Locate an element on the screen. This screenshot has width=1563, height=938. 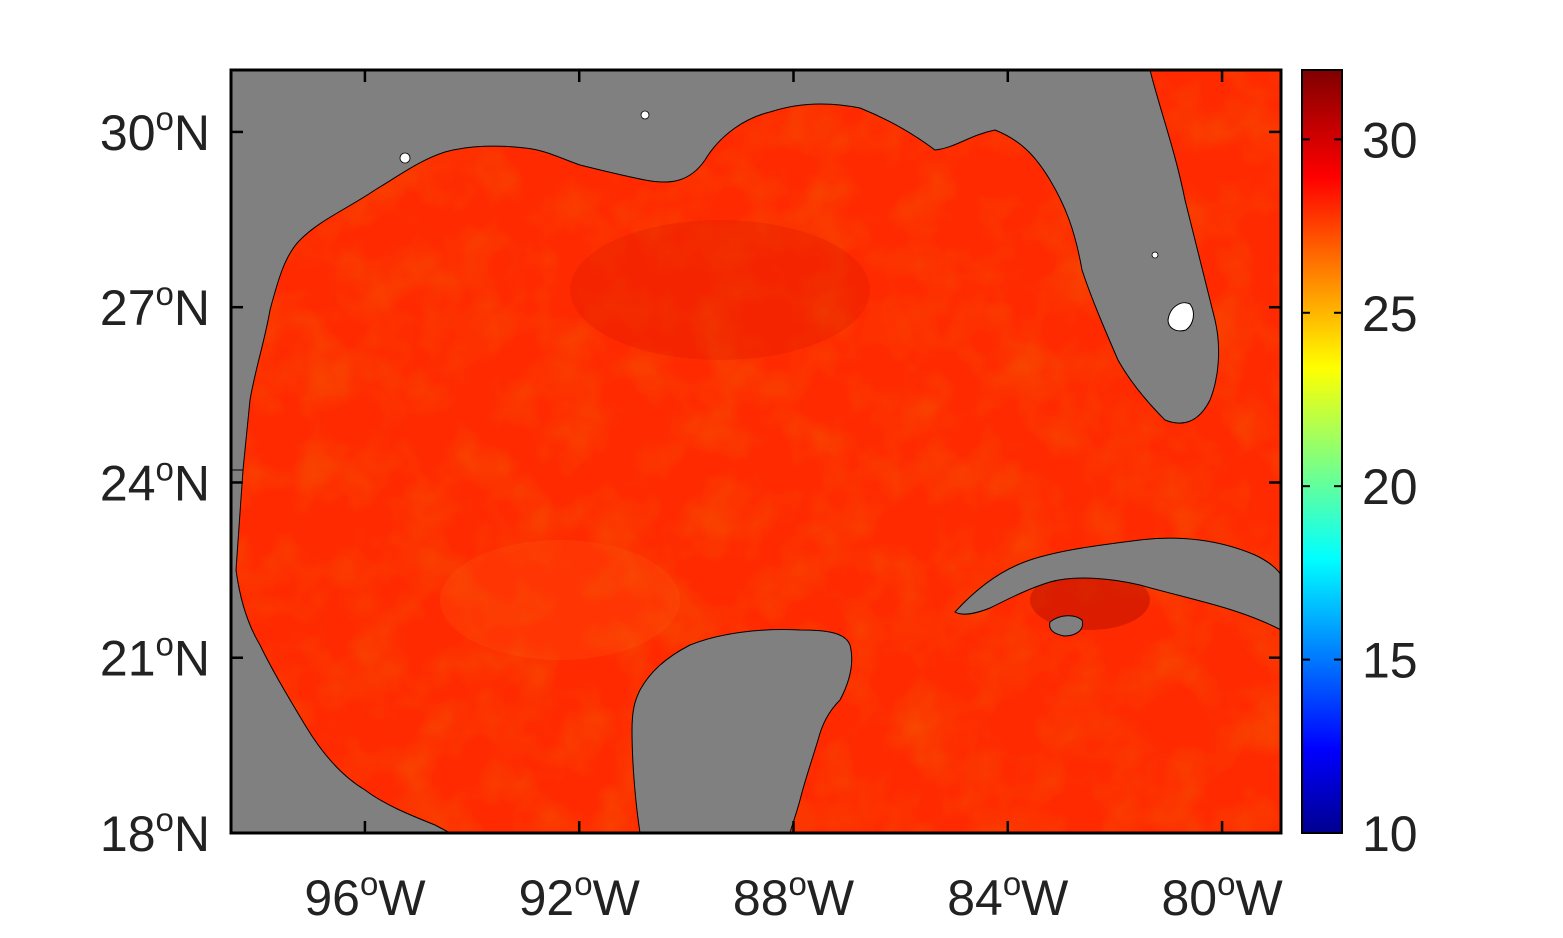
lat-tick-label: 24oN is located at coordinates (155, 480).